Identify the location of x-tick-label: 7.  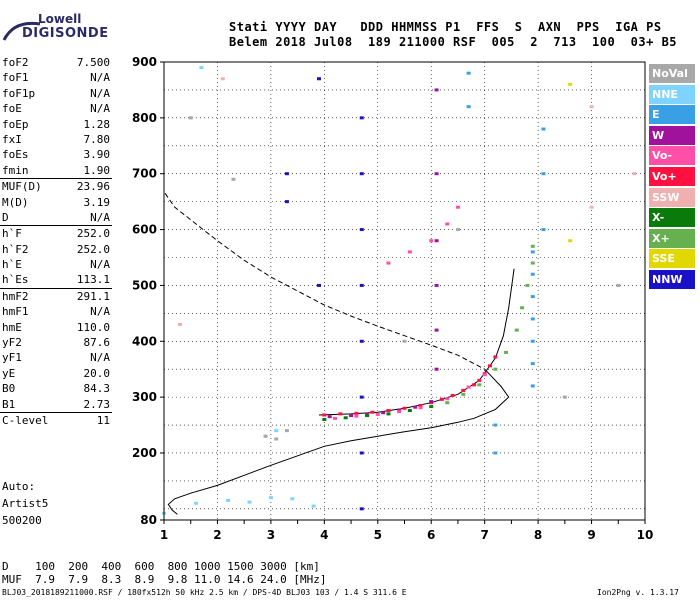
(484, 535).